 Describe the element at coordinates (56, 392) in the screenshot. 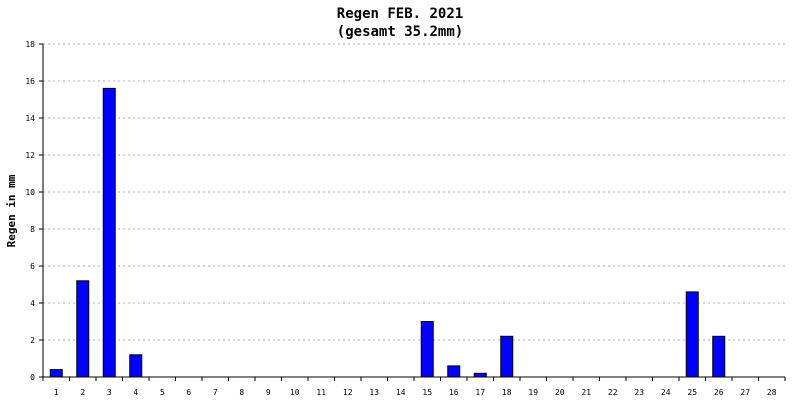

I see `x-tick-label-1: 1` at that location.